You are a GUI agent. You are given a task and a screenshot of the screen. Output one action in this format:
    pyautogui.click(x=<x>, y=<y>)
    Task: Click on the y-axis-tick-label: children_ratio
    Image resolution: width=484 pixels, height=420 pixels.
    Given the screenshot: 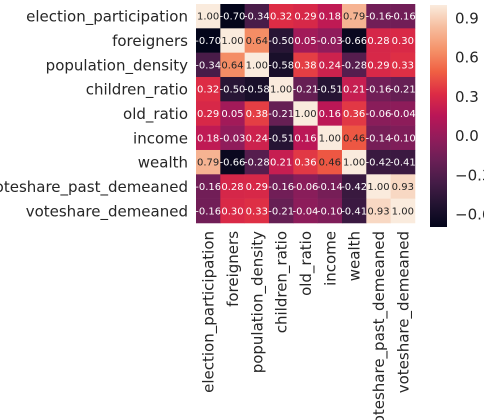 What is the action you would take?
    pyautogui.click(x=137, y=90)
    